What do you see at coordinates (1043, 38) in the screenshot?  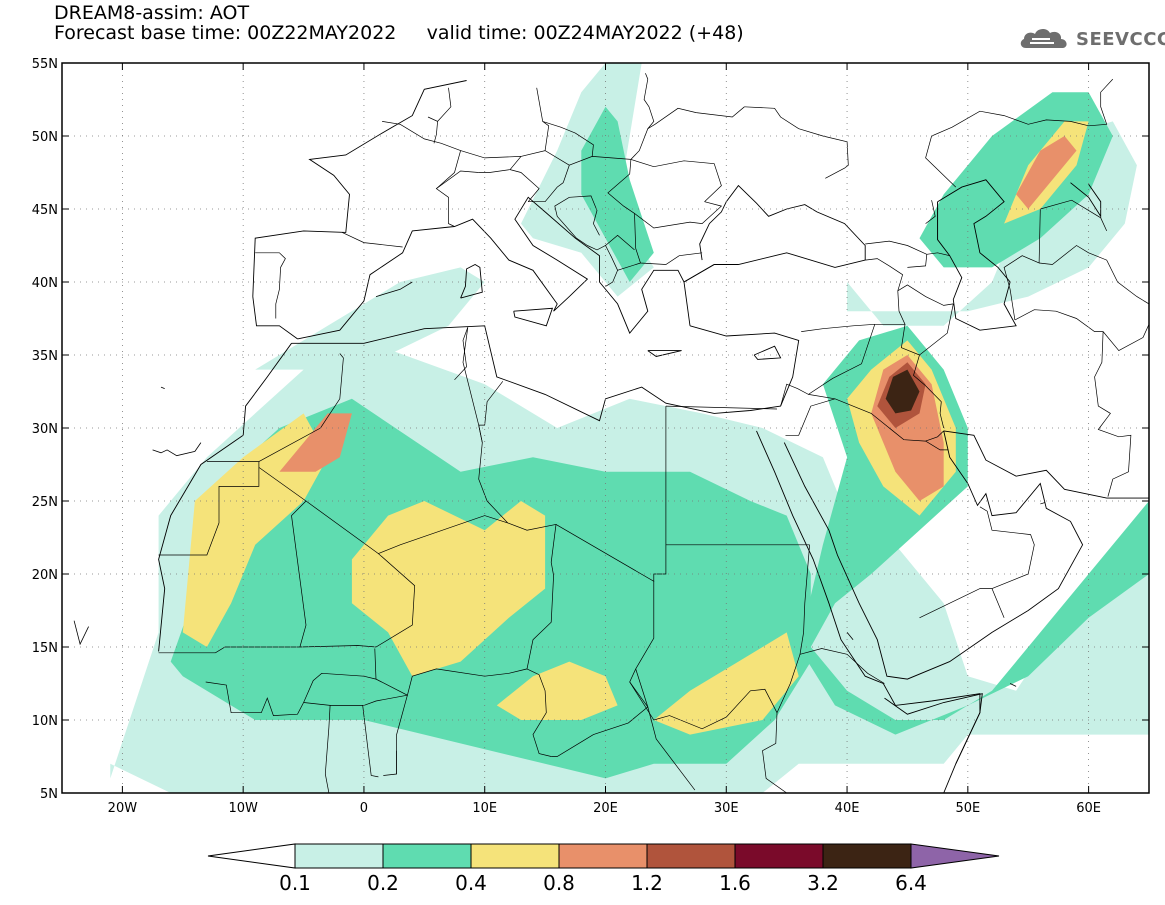 I see `cloud-icon` at bounding box center [1043, 38].